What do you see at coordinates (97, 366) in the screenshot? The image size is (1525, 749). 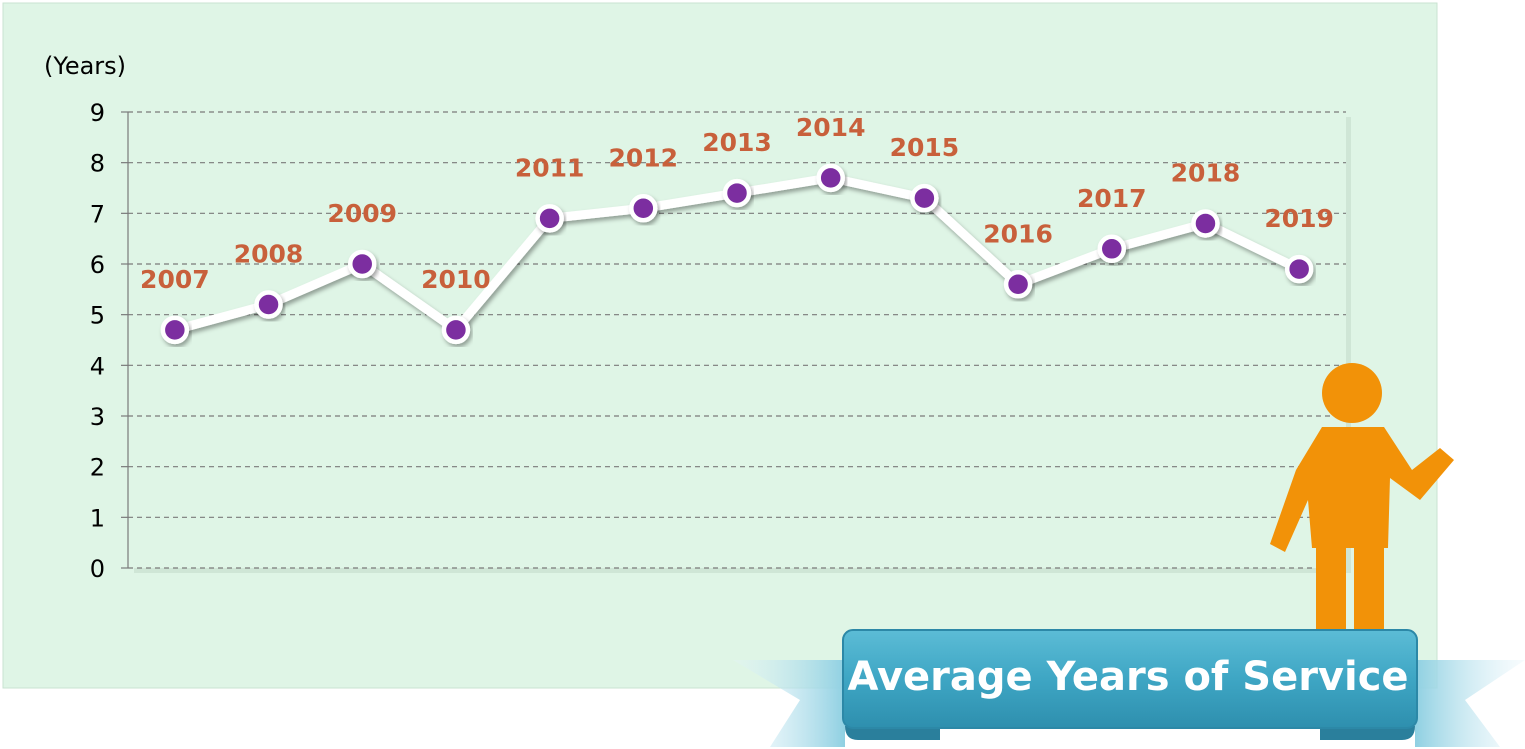 I see `y-tick-label: 4` at bounding box center [97, 366].